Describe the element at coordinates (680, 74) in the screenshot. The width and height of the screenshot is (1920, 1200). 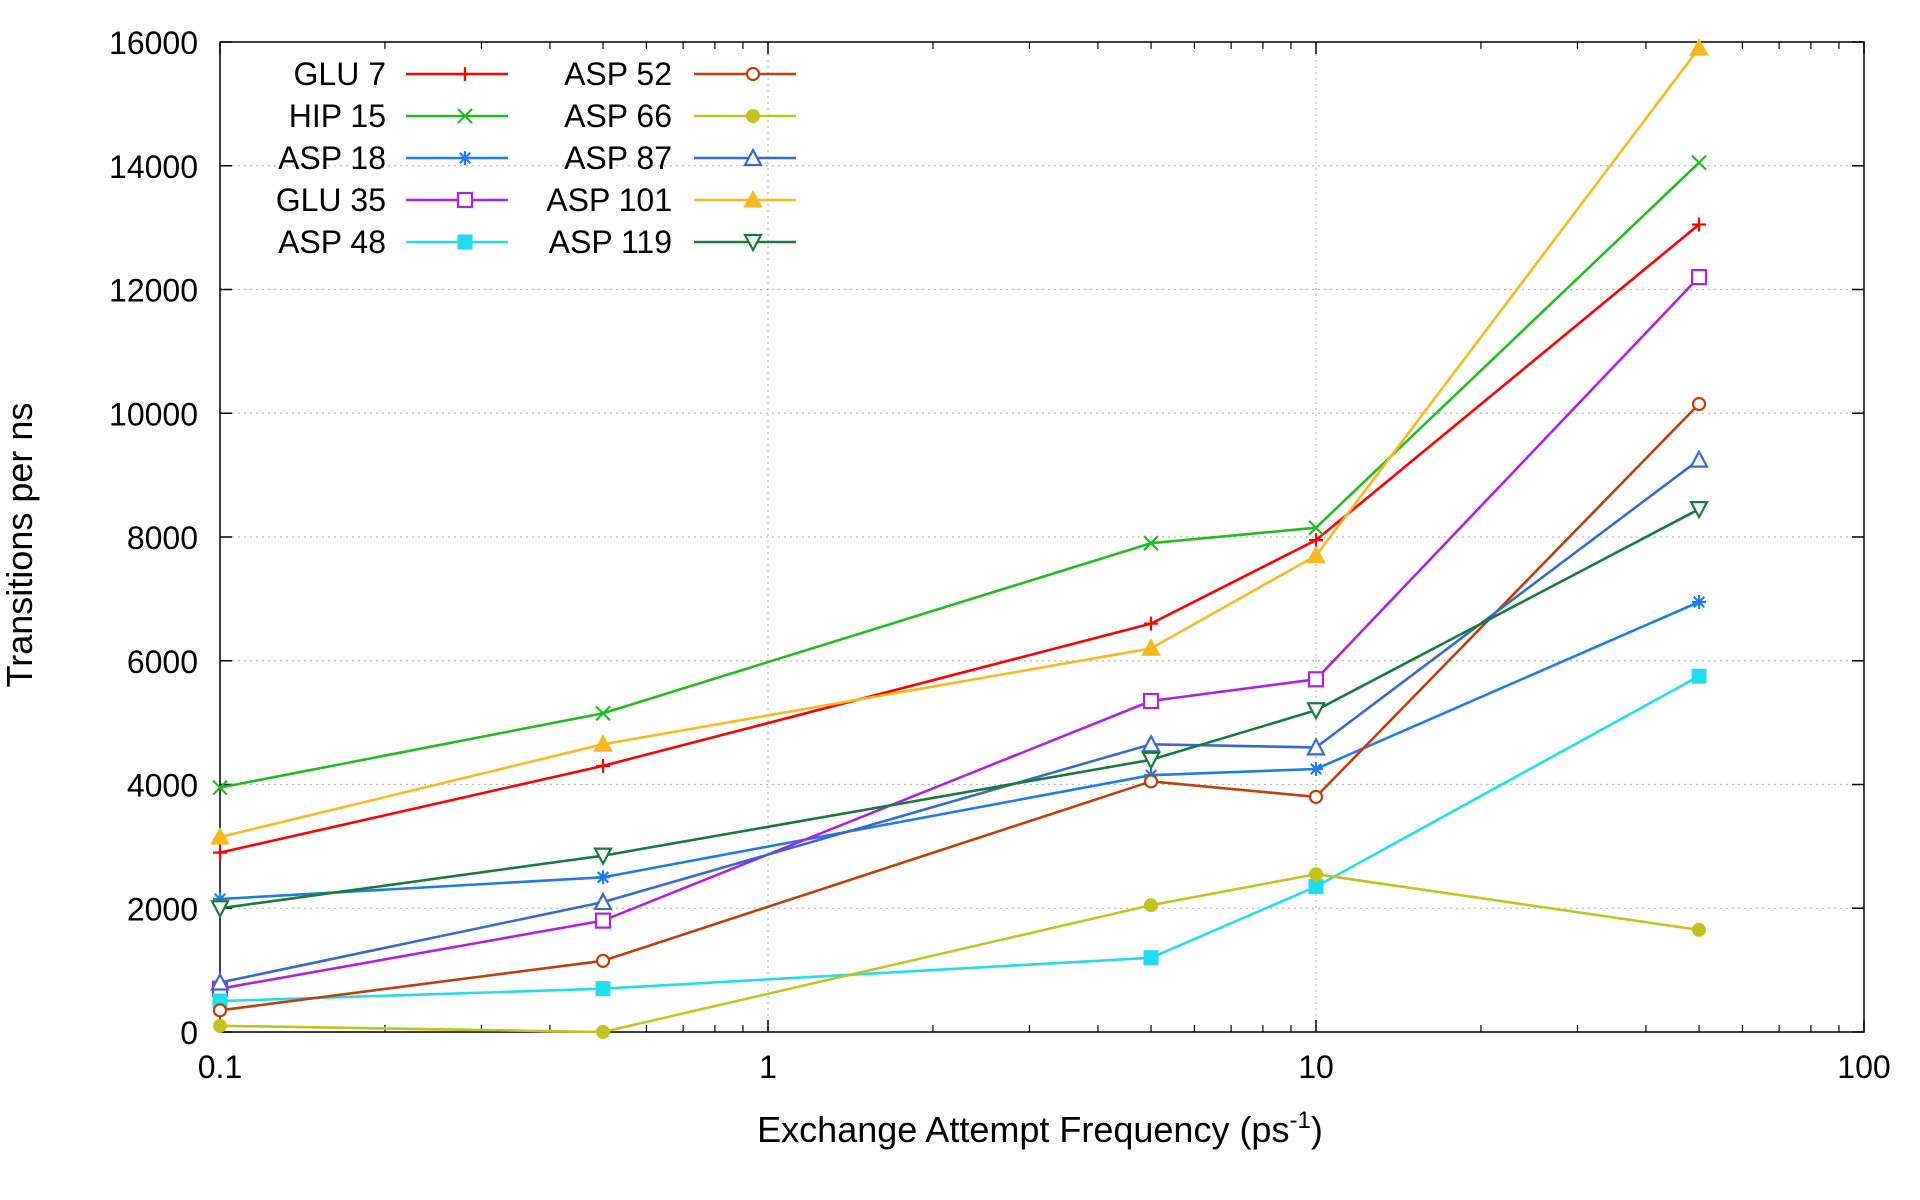
I see `legend-entry-asp-52: ASP 52` at that location.